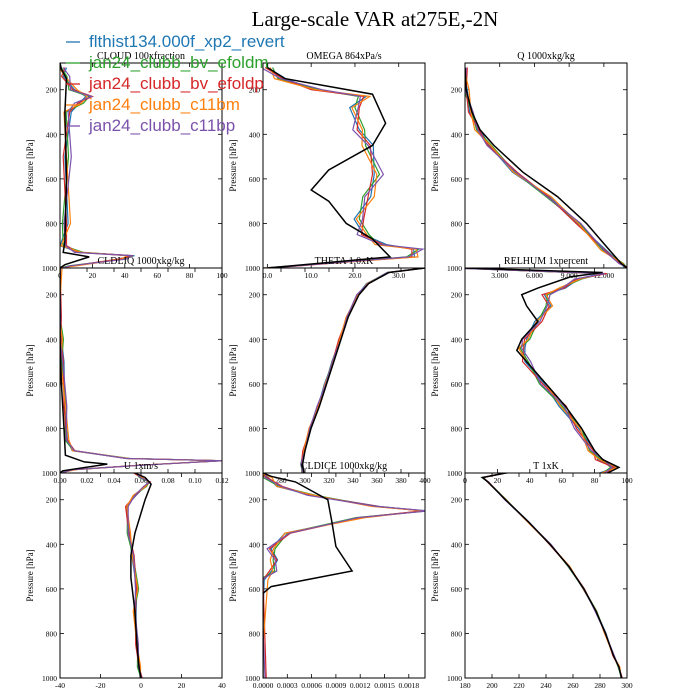 This screenshot has height=700, width=700. I want to click on x-tick-label: 30.0, so click(398, 275).